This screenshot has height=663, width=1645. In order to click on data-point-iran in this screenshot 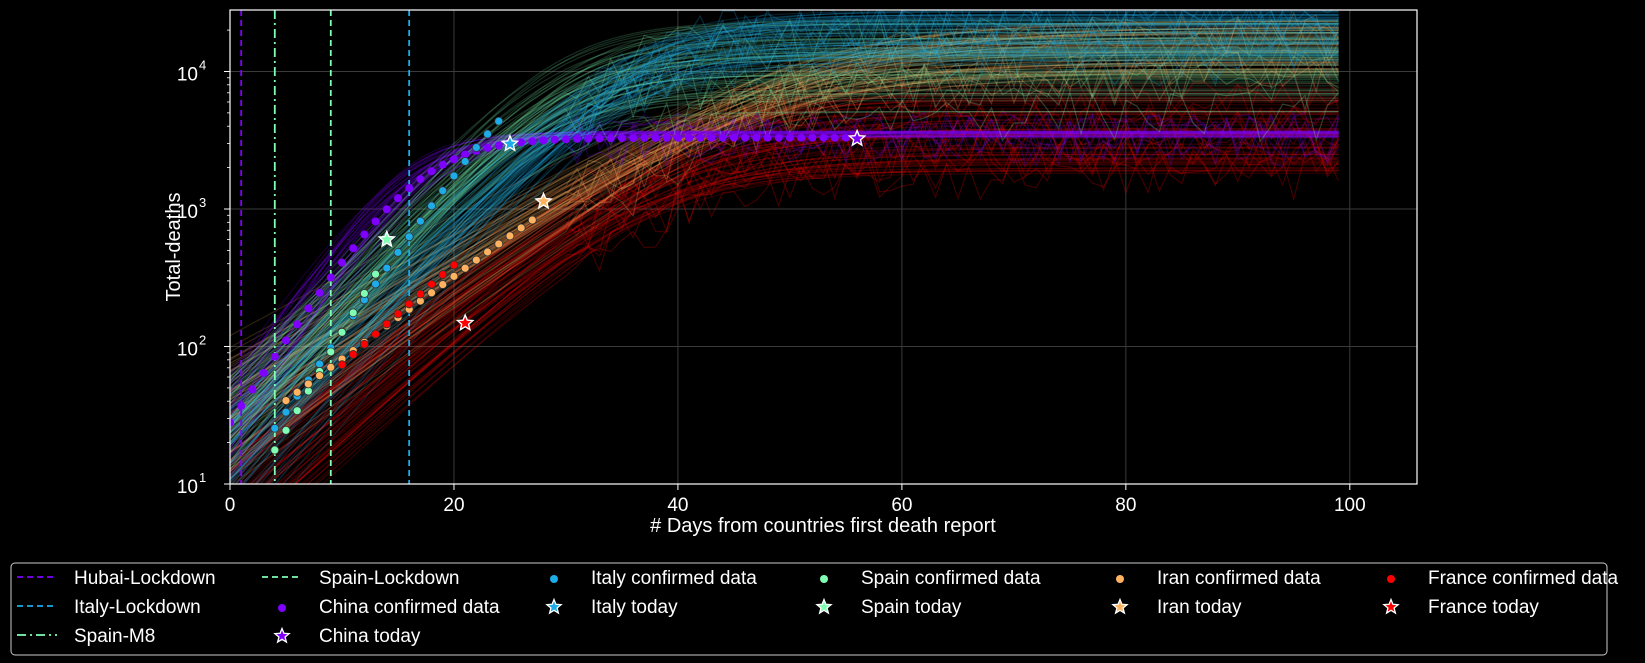, I will do `click(499, 244)`.